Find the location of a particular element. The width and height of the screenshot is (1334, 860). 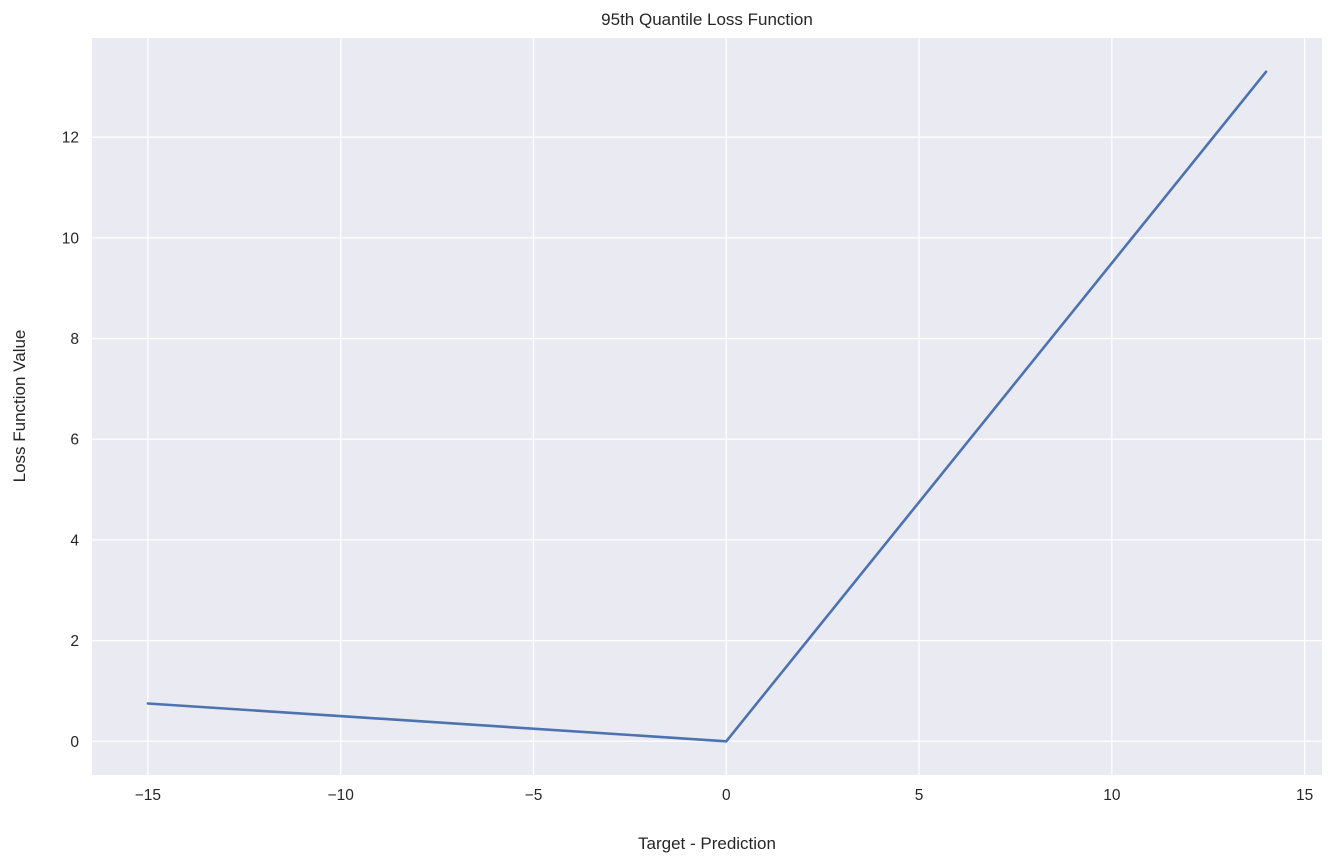

x-tick-label: 0 is located at coordinates (726, 795).